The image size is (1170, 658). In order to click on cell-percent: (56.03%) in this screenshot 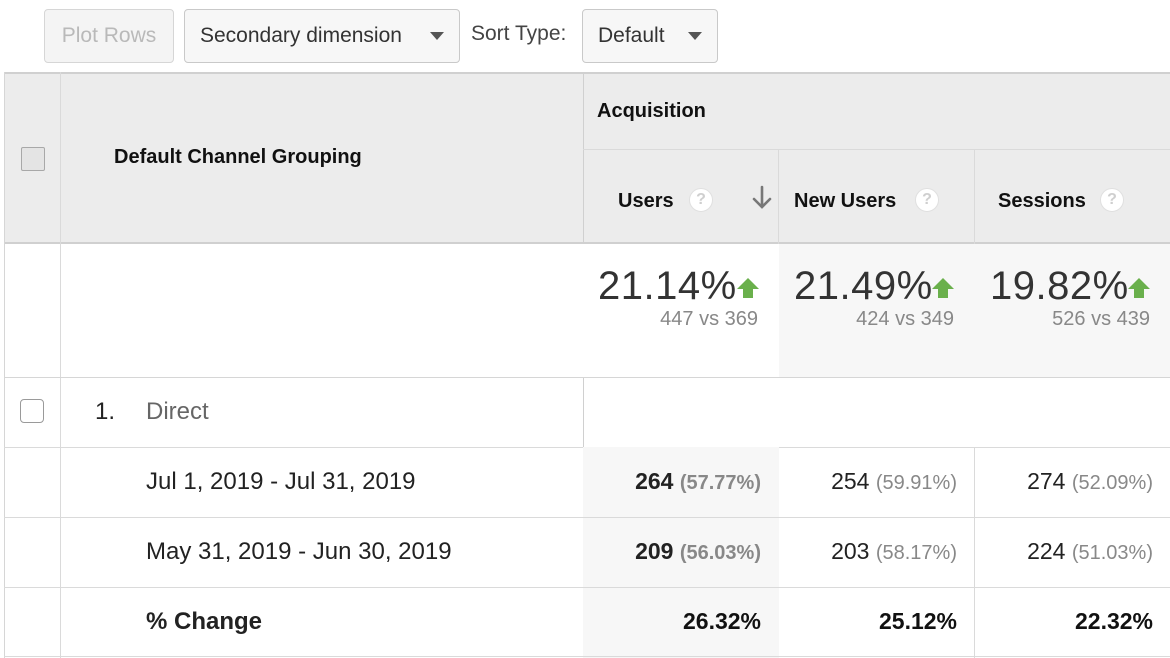, I will do `click(720, 553)`.